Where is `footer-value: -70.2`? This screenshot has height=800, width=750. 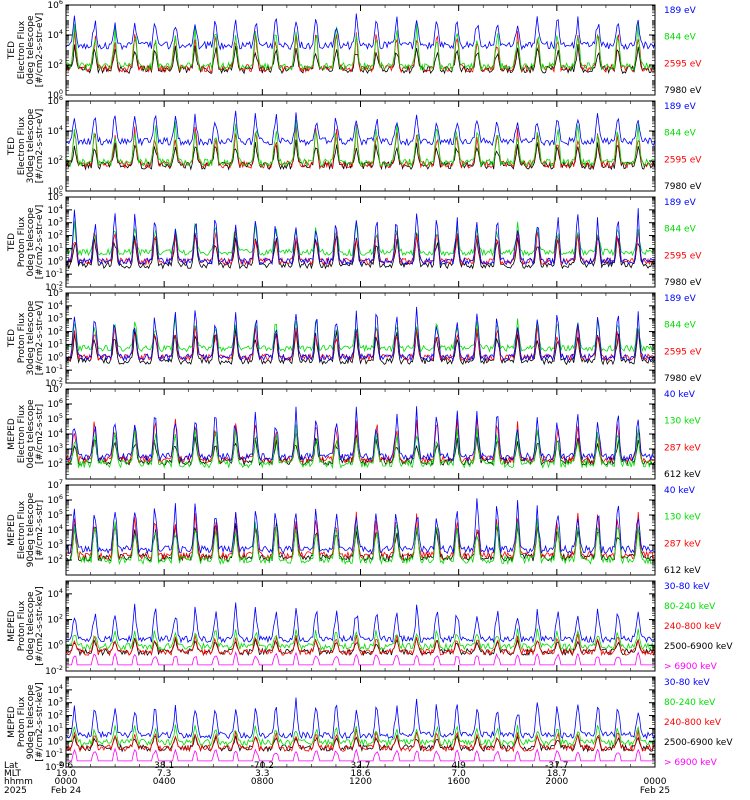 footer-value: -70.2 is located at coordinates (262, 766).